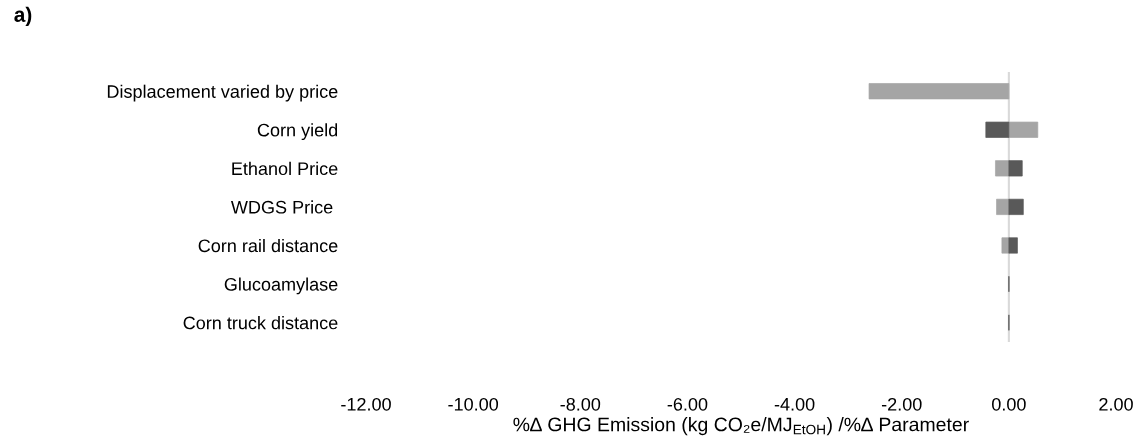 Image resolution: width=1147 pixels, height=444 pixels. I want to click on y-tick-label: Ethanol Price, so click(285, 168).